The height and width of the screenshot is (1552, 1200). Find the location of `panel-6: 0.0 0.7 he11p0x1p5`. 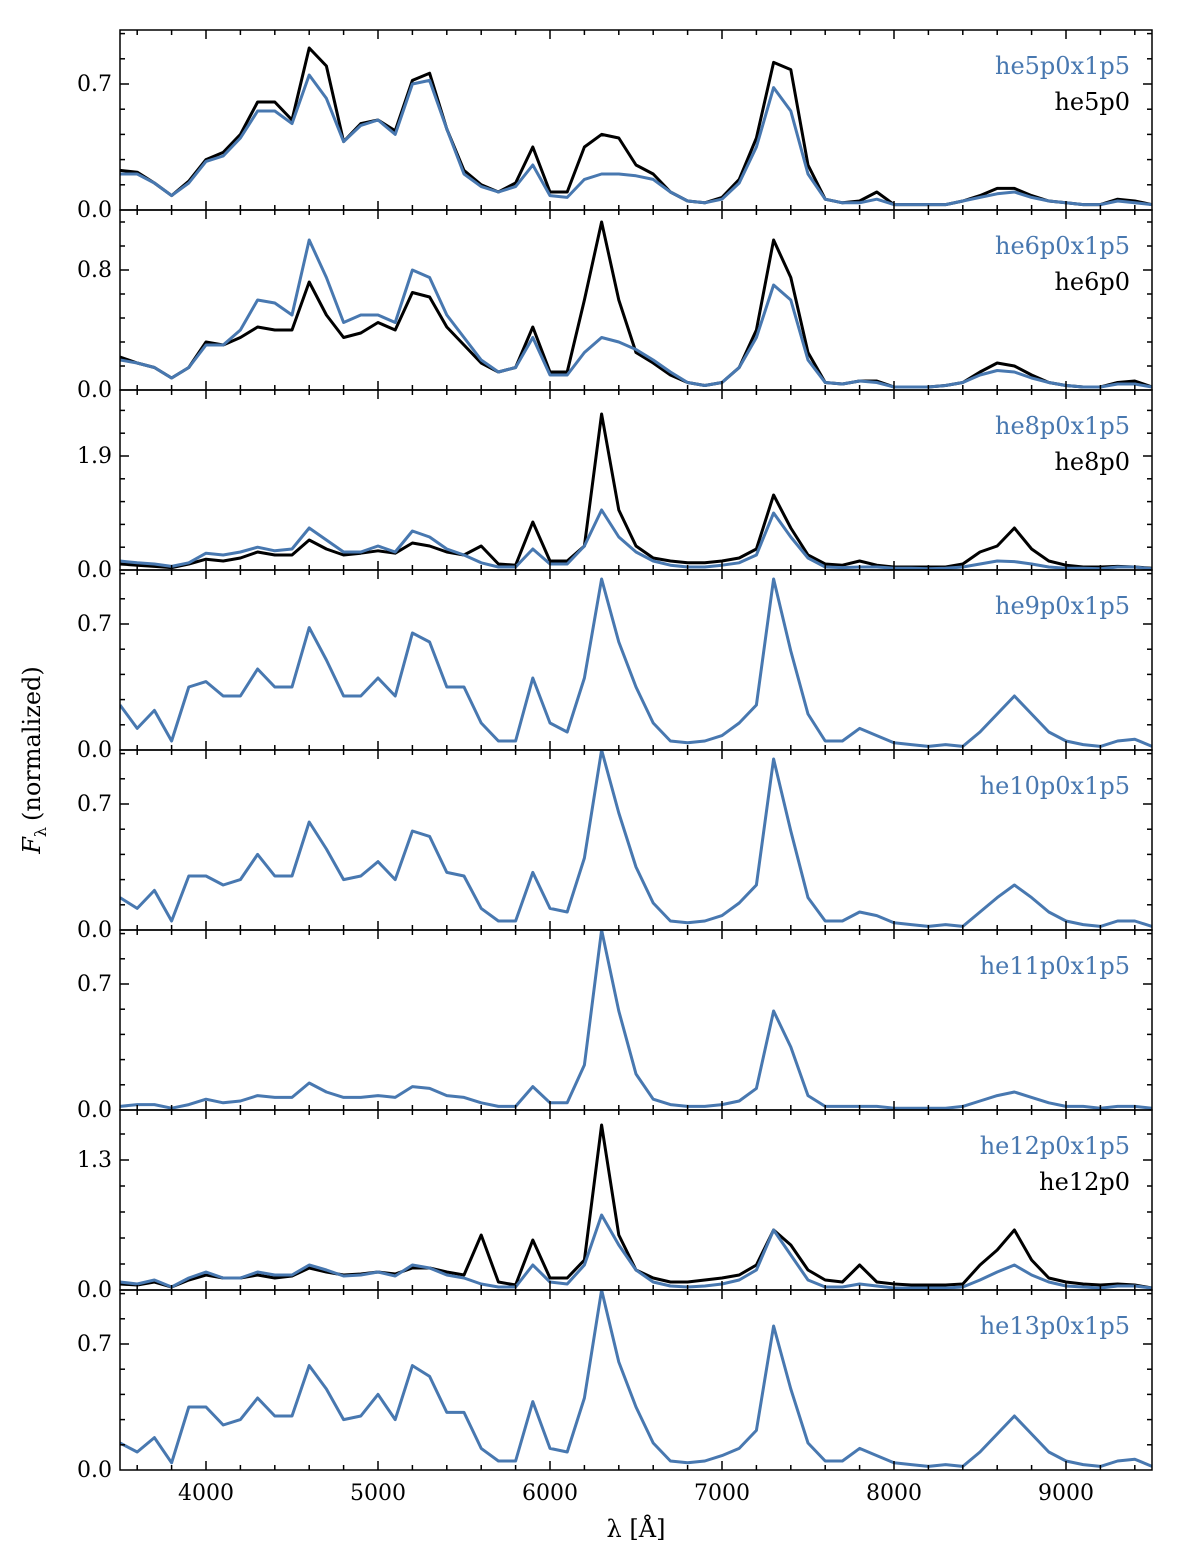

panel-6: 0.0 0.7 he11p0x1p5 is located at coordinates (615, 1026).